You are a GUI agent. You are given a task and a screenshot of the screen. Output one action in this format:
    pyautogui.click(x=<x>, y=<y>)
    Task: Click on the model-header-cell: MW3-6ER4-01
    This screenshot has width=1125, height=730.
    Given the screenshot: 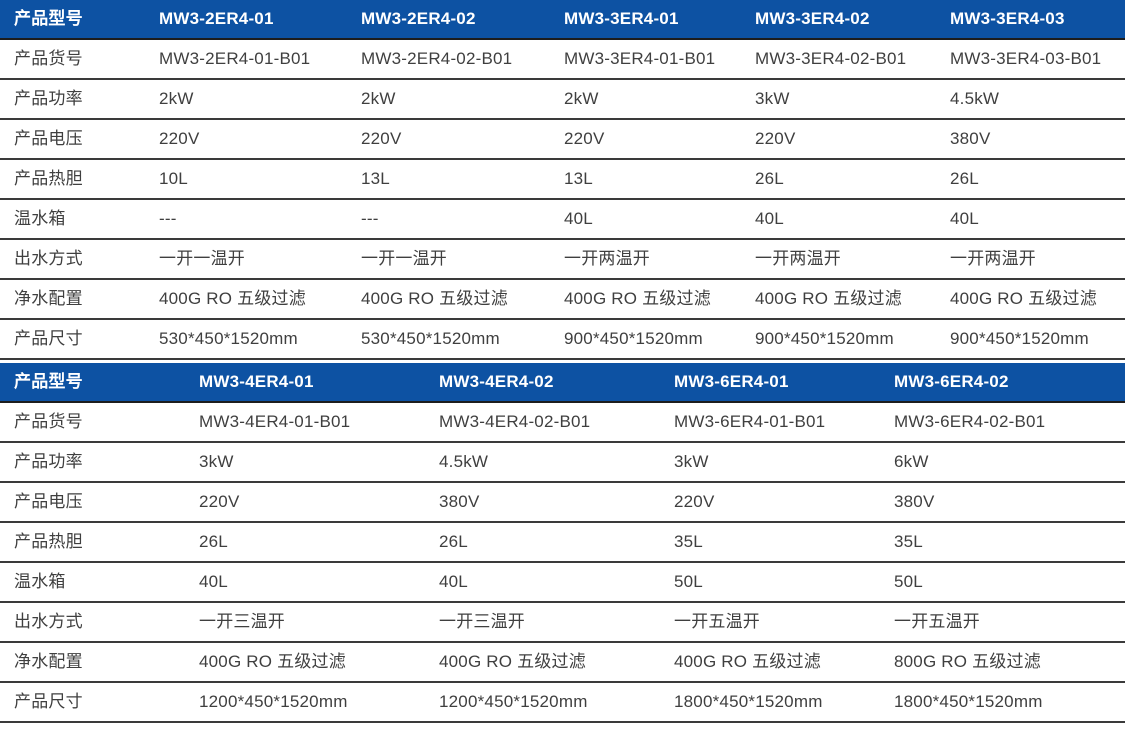 What is the action you would take?
    pyautogui.click(x=770, y=383)
    